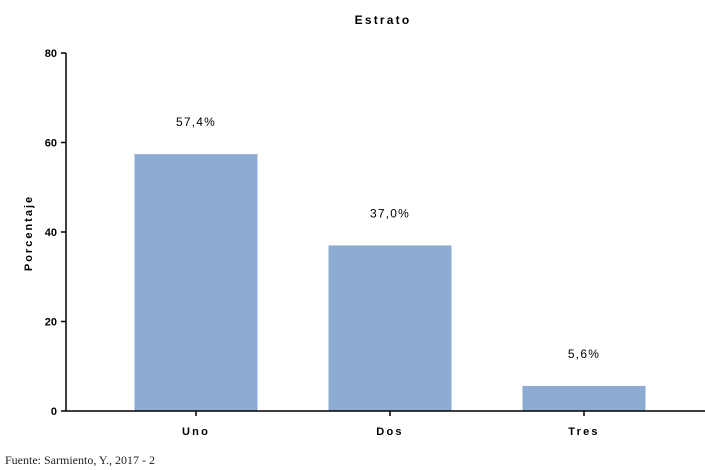  What do you see at coordinates (51, 323) in the screenshot?
I see `y-tick-label: 20` at bounding box center [51, 323].